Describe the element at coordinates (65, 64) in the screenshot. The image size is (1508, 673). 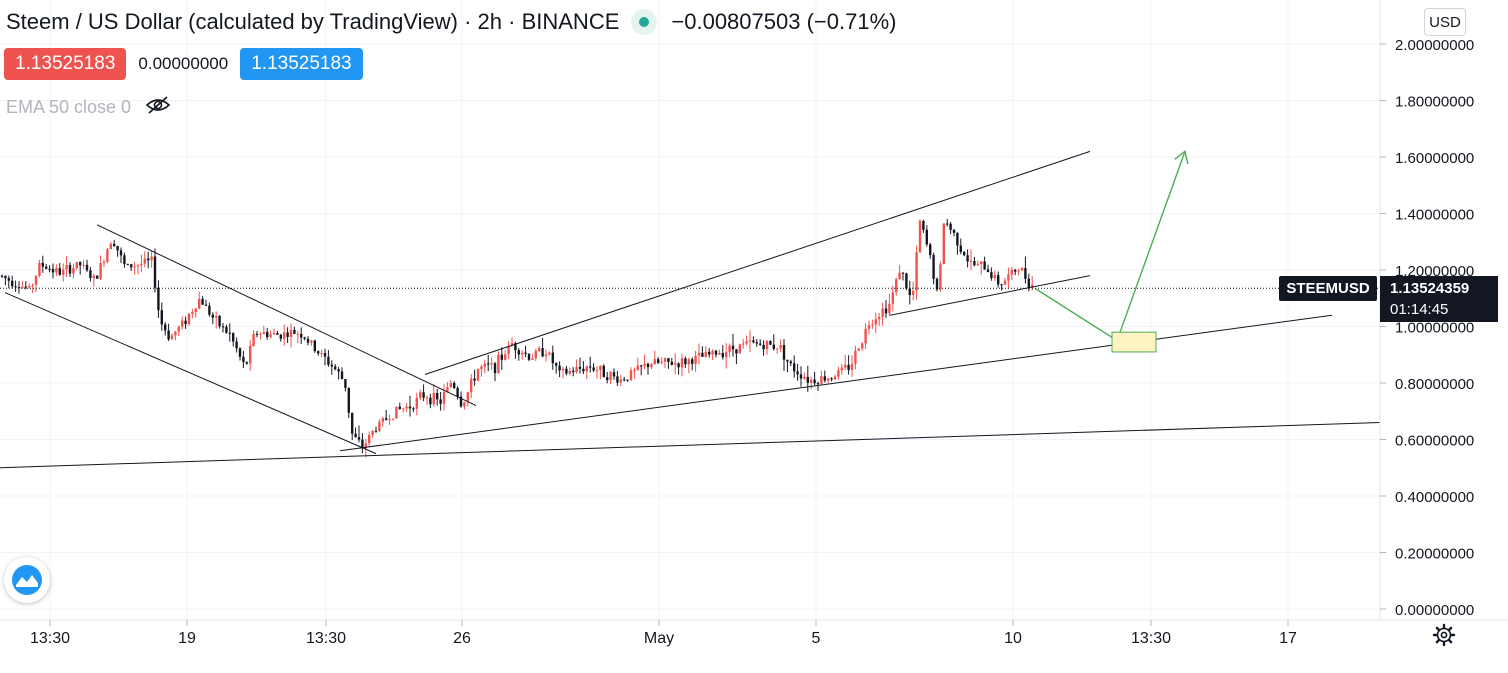
I see `sell-price-button: 1.13525183` at that location.